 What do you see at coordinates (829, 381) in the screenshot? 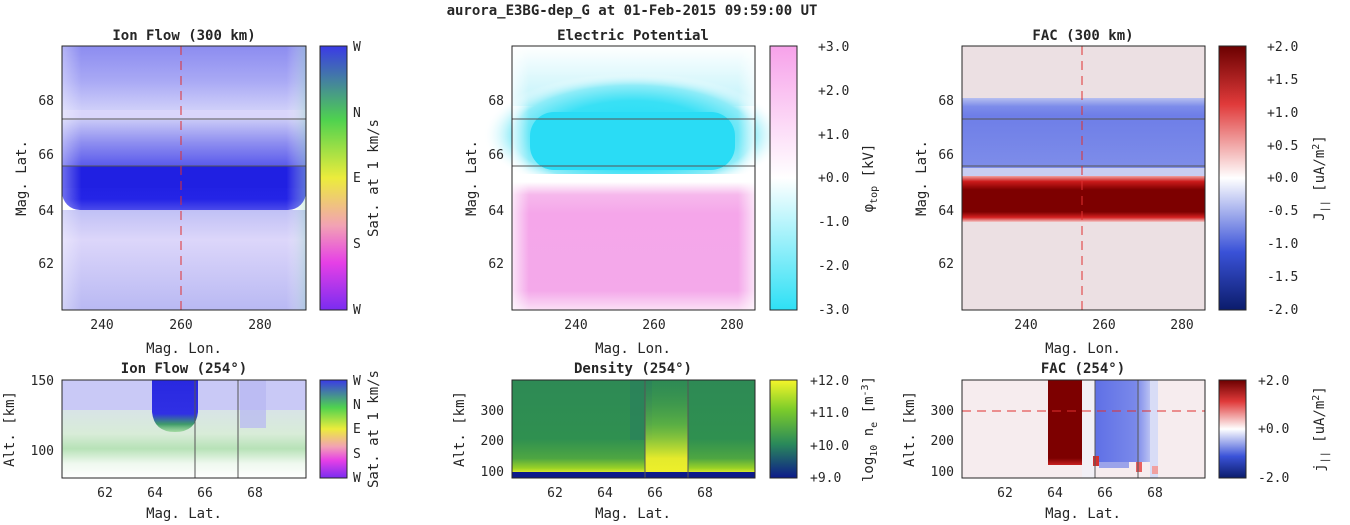
I see `colorbar-tick: +12.0` at bounding box center [829, 381].